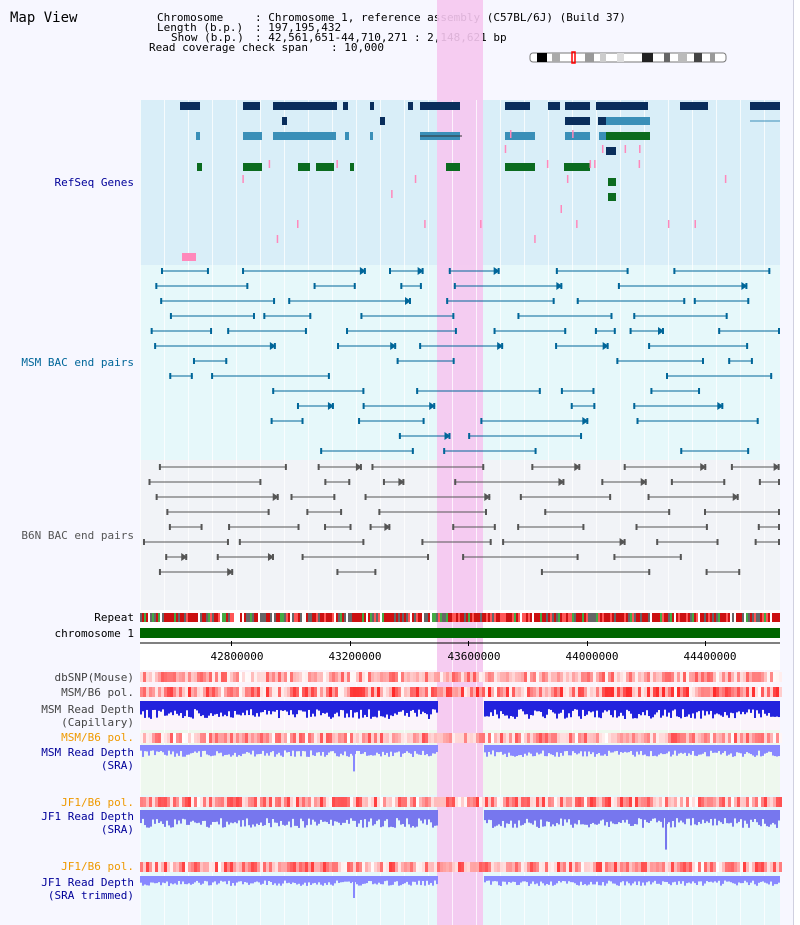 The width and height of the screenshot is (800, 925). What do you see at coordinates (77, 362) in the screenshot?
I see `track-label-msm-bac: MSM BAC end pairs` at bounding box center [77, 362].